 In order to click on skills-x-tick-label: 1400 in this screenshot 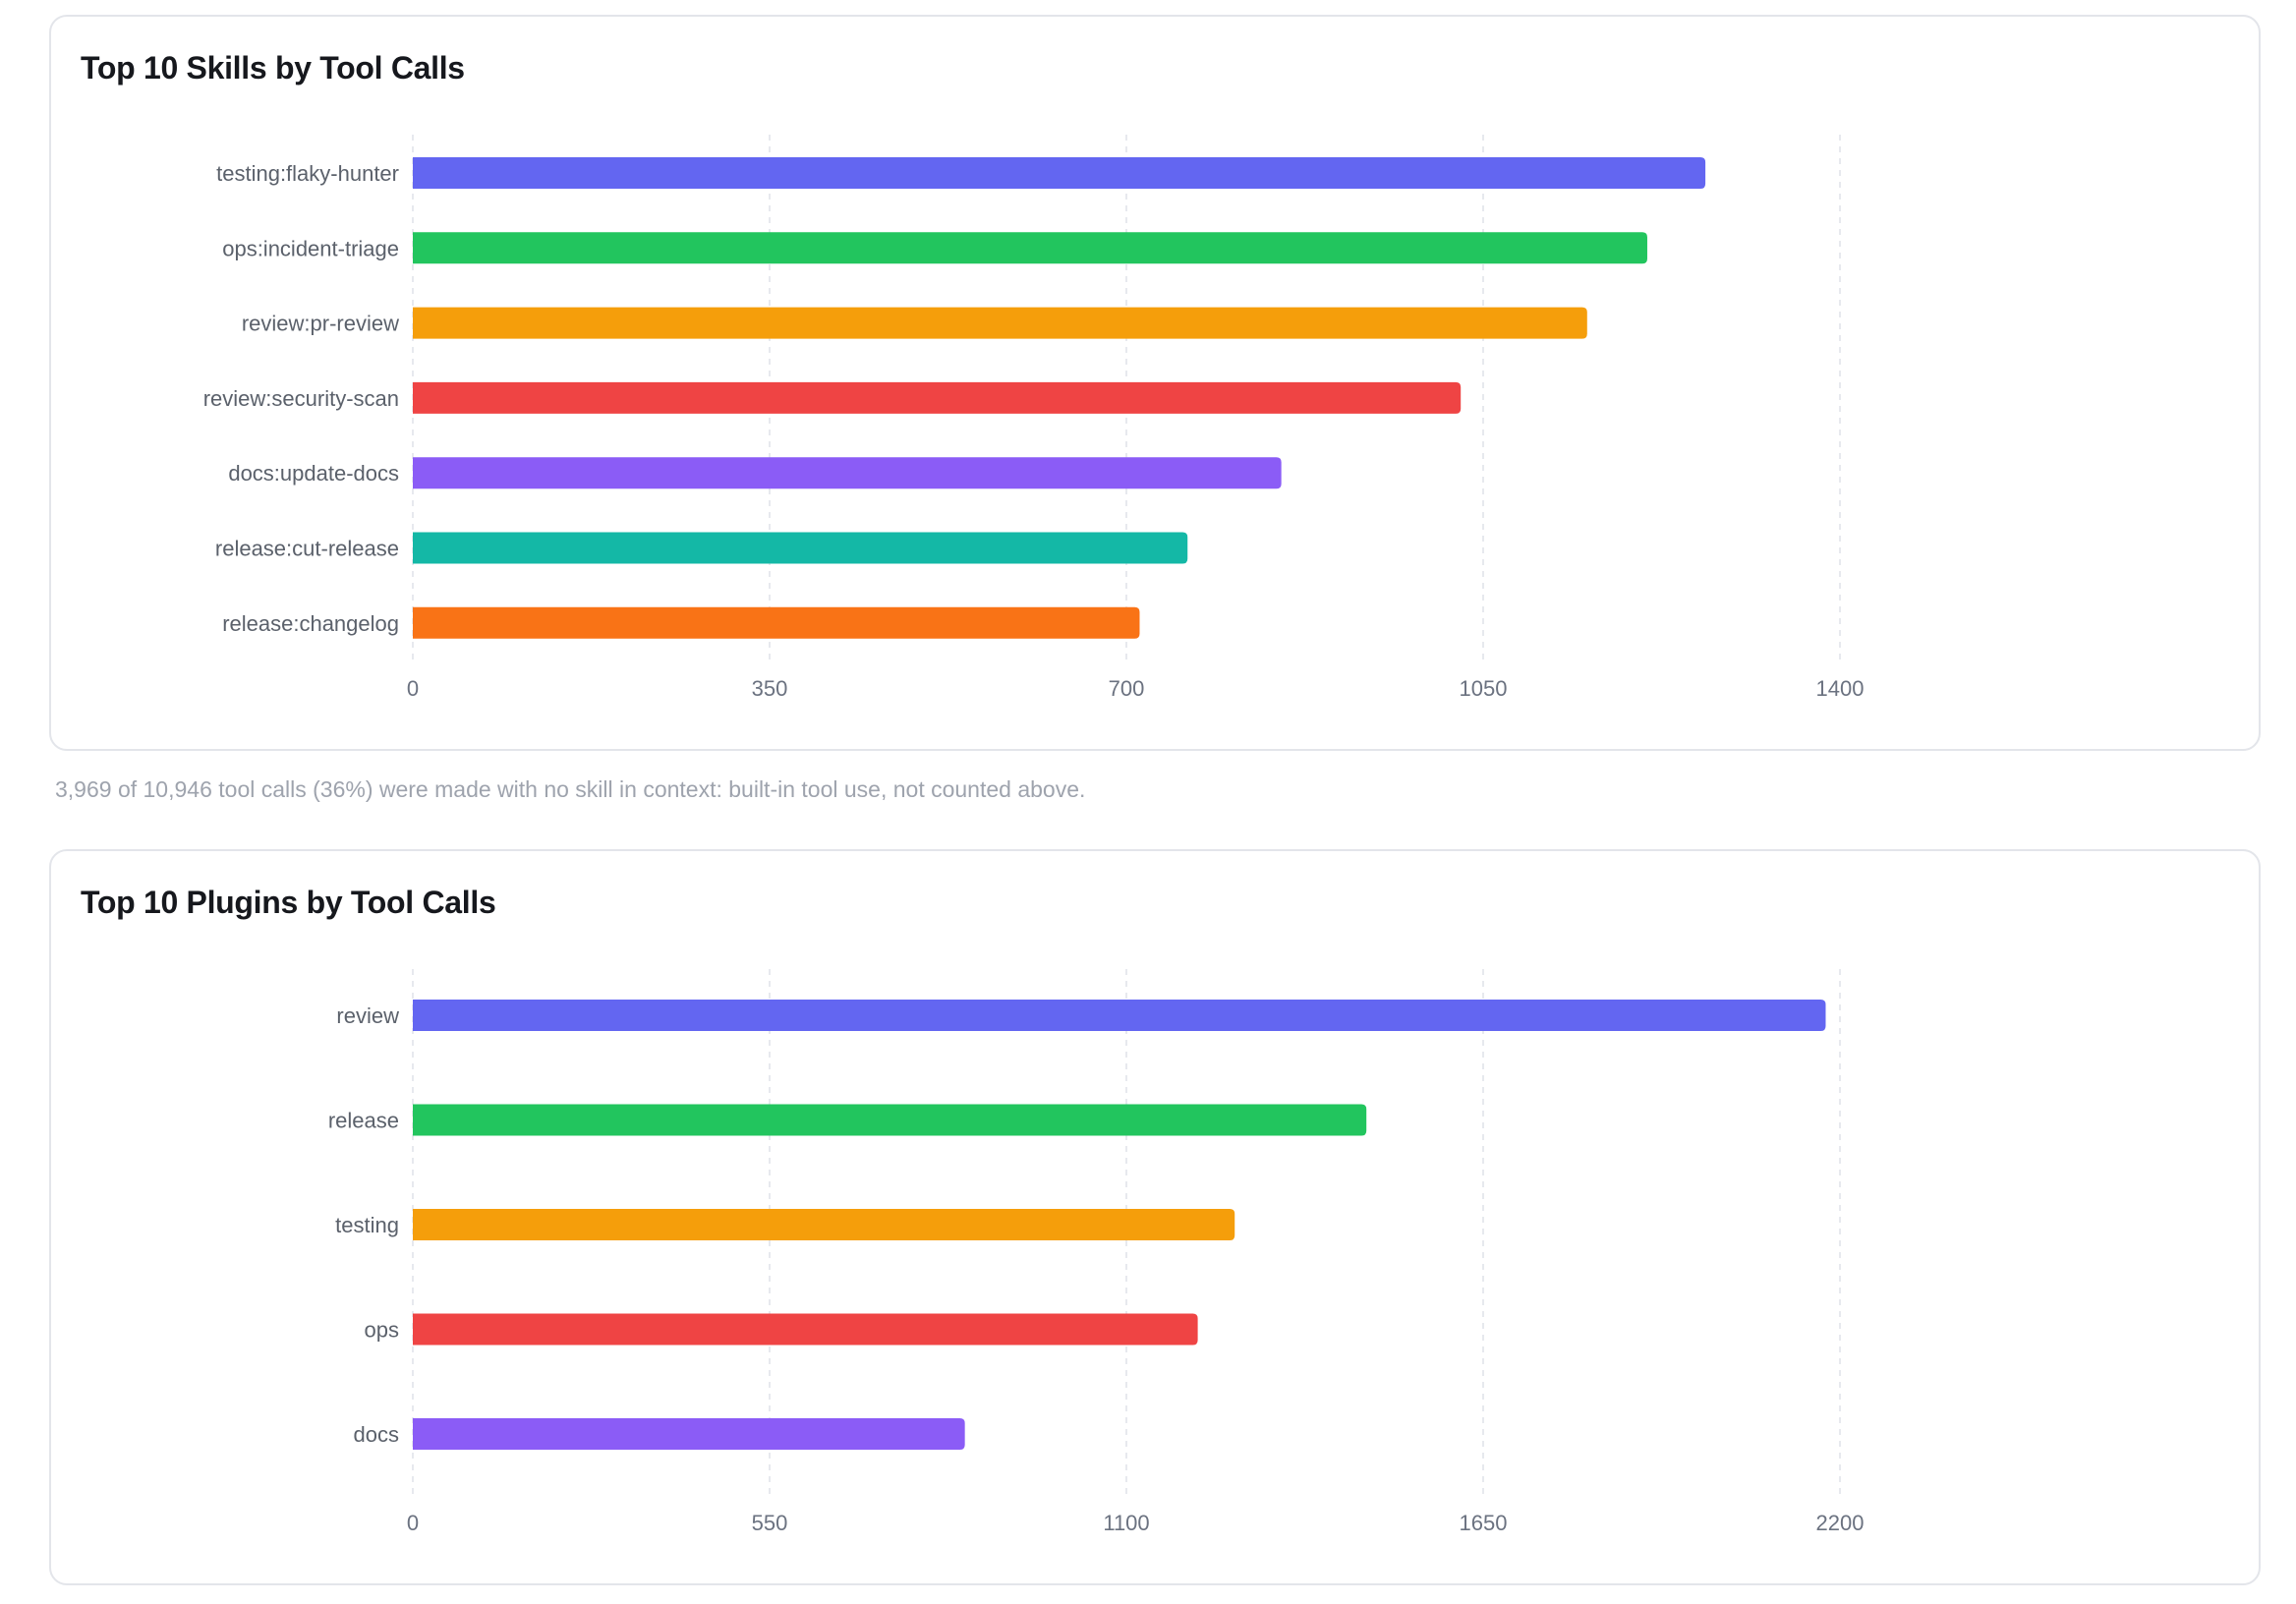, I will do `click(1841, 688)`.